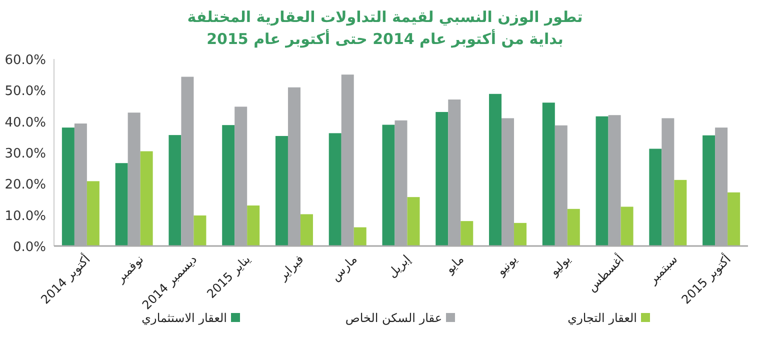  Describe the element at coordinates (602, 318) in the screenshot. I see `legend-label: العقار التجاري` at that location.